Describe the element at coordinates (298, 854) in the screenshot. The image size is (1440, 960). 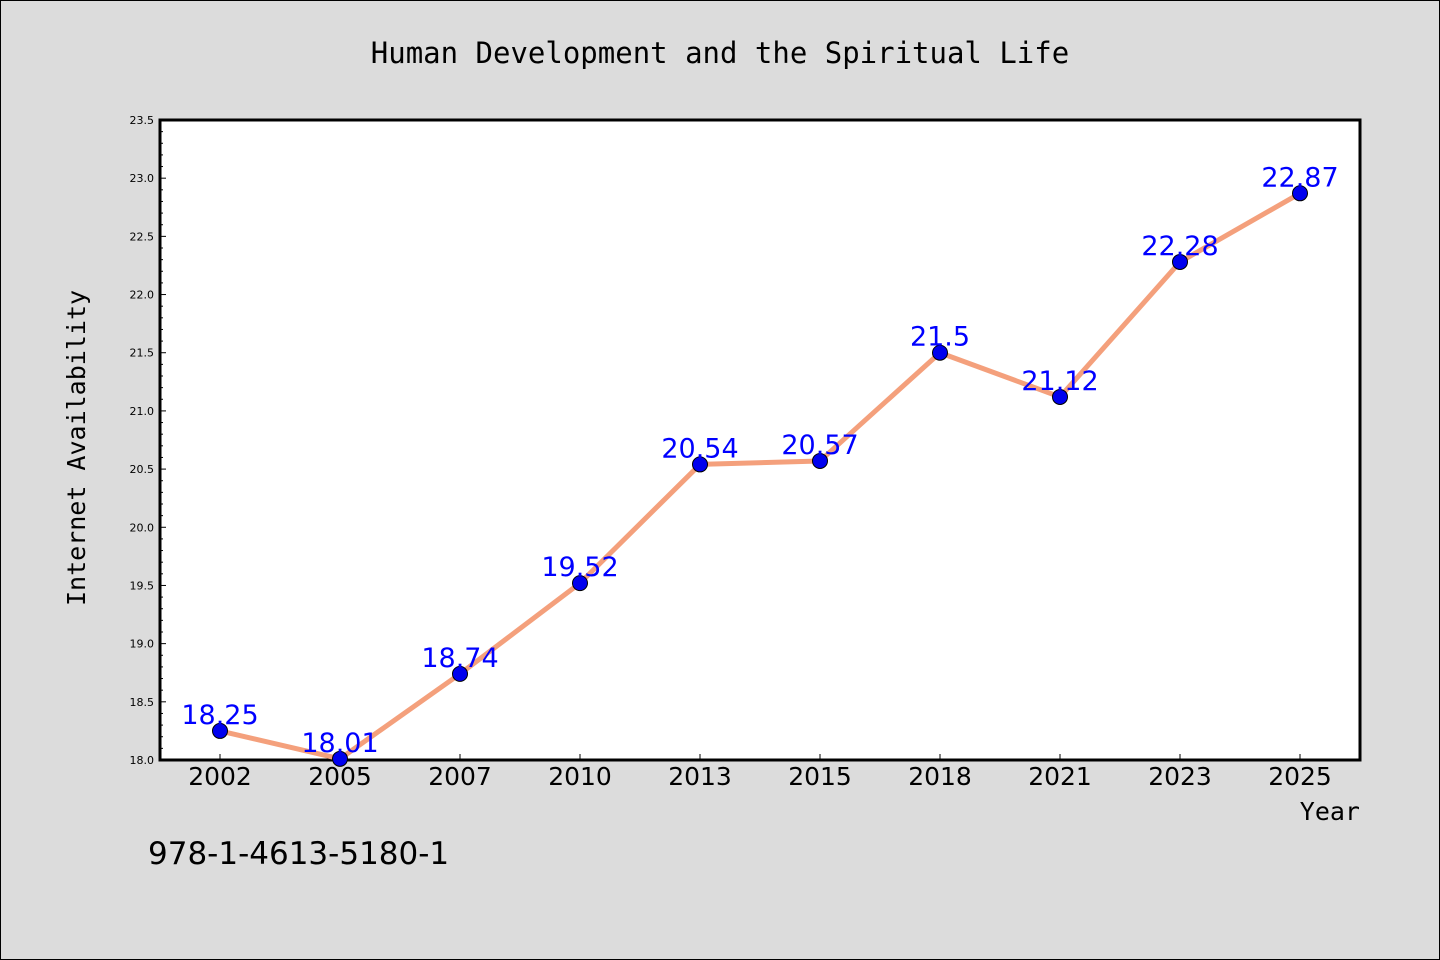
I see `isbn-annotation: 978-1-4613-5180-1` at that location.